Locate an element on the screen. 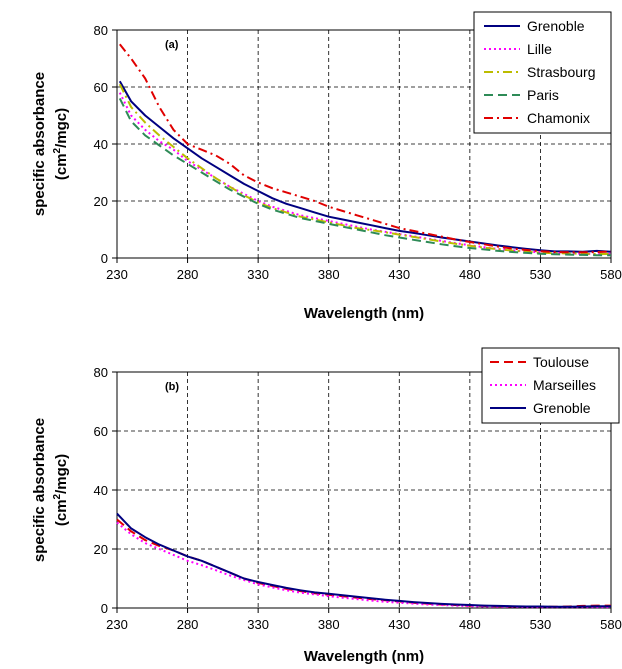  panel-label: (a) is located at coordinates (172, 45).